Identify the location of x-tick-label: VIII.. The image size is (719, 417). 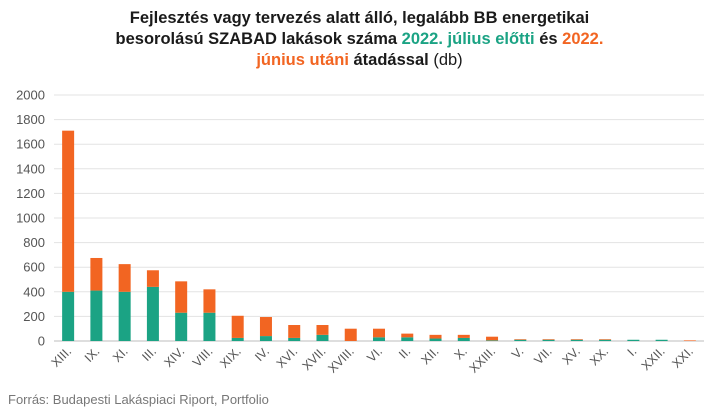
(203, 357).